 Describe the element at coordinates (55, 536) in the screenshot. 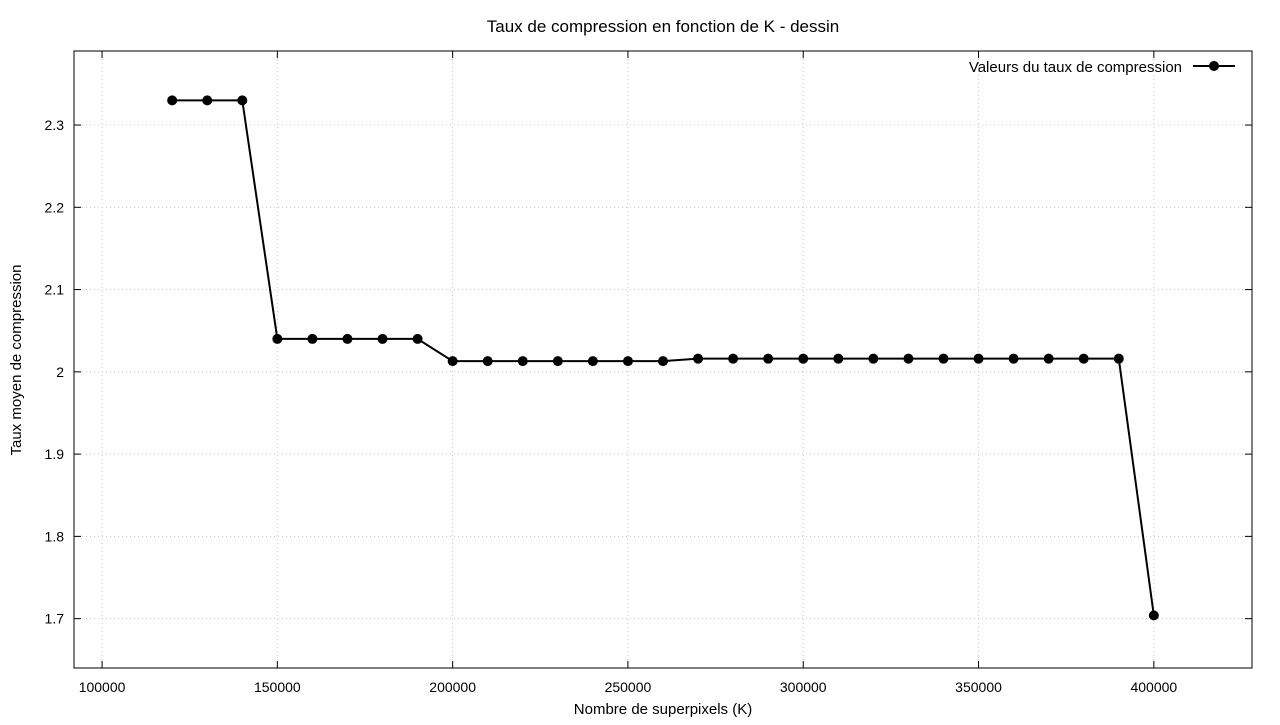

I see `y-tick-label: 1.8` at that location.